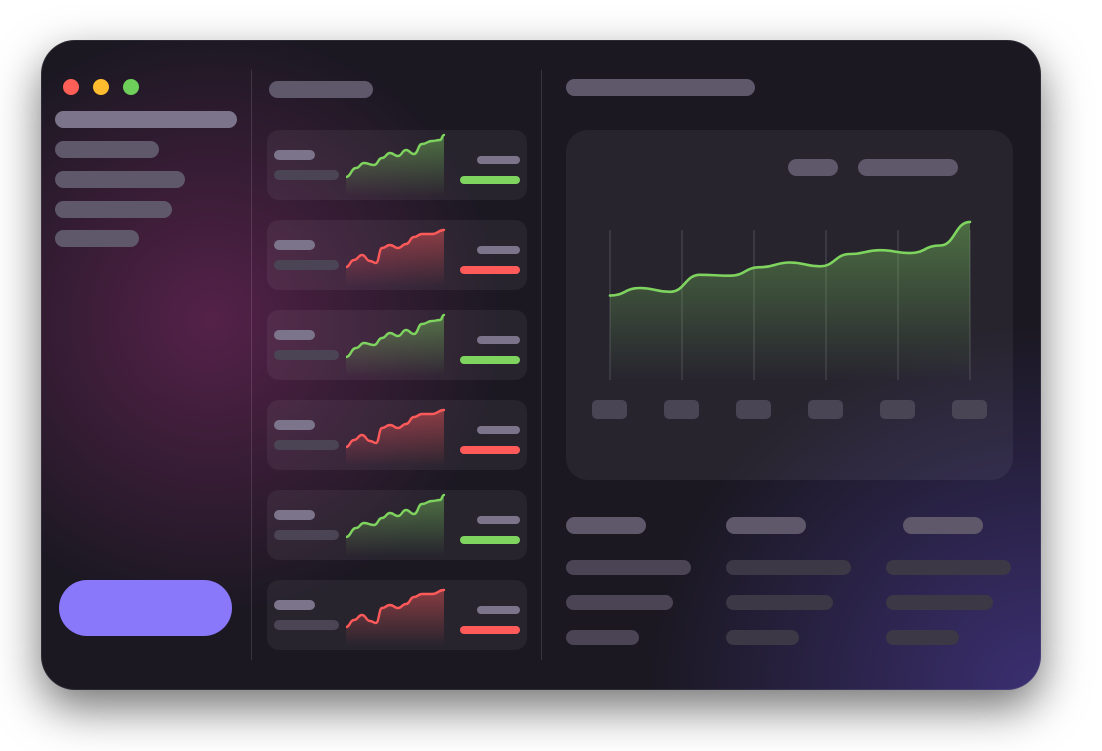 Image resolution: width=1102 pixels, height=751 pixels. What do you see at coordinates (660, 87) in the screenshot?
I see `detail-title` at bounding box center [660, 87].